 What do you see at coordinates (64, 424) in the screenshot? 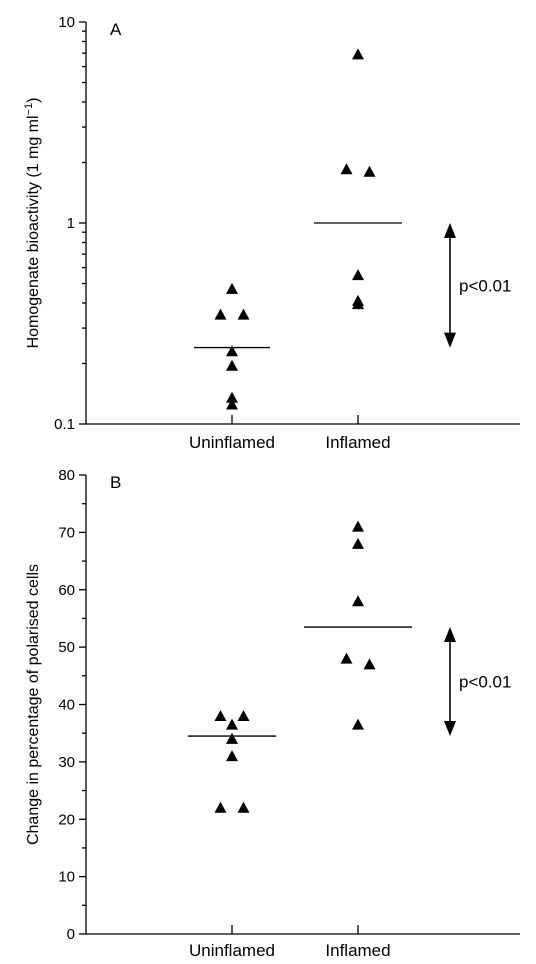
I see `y-tick-label: 0.1` at bounding box center [64, 424].